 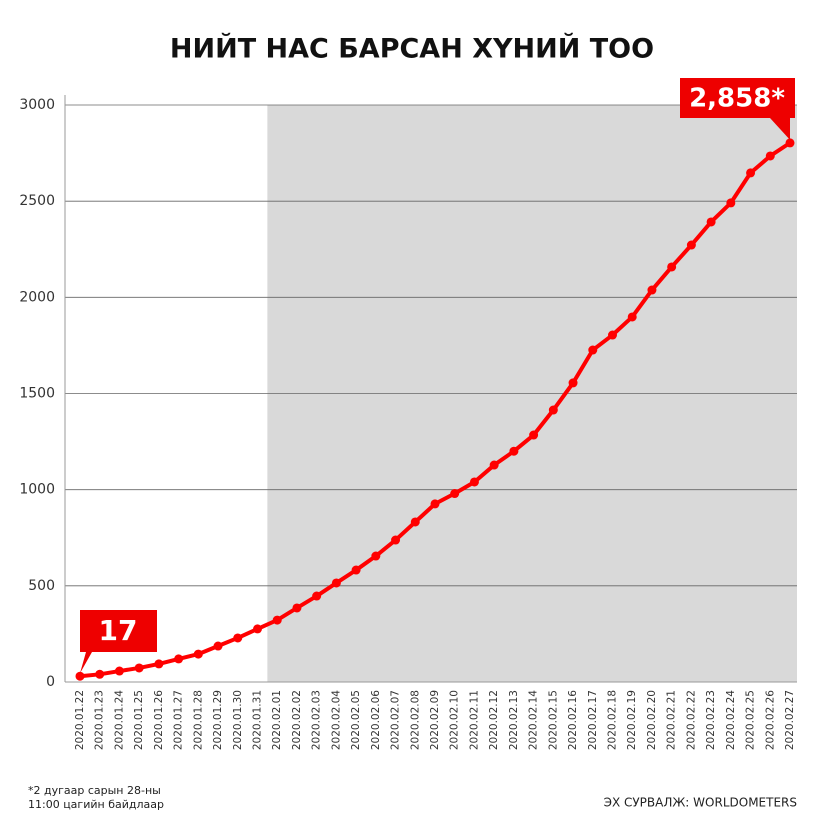 What do you see at coordinates (41, 586) in the screenshot?
I see `y-tick-label: 500` at bounding box center [41, 586].